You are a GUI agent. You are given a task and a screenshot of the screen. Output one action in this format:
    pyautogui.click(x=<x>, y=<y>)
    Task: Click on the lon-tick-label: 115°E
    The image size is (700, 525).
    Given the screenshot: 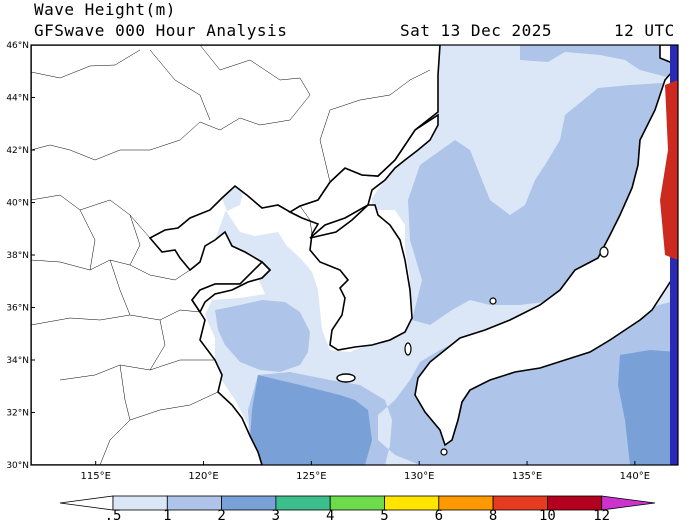 What is the action you would take?
    pyautogui.click(x=95, y=476)
    